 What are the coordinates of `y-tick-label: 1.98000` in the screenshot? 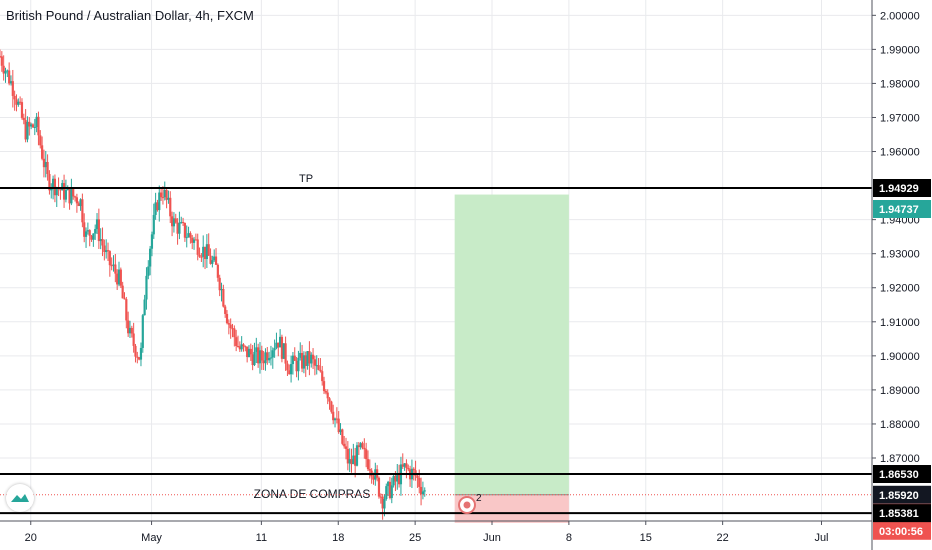 It's located at (900, 84).